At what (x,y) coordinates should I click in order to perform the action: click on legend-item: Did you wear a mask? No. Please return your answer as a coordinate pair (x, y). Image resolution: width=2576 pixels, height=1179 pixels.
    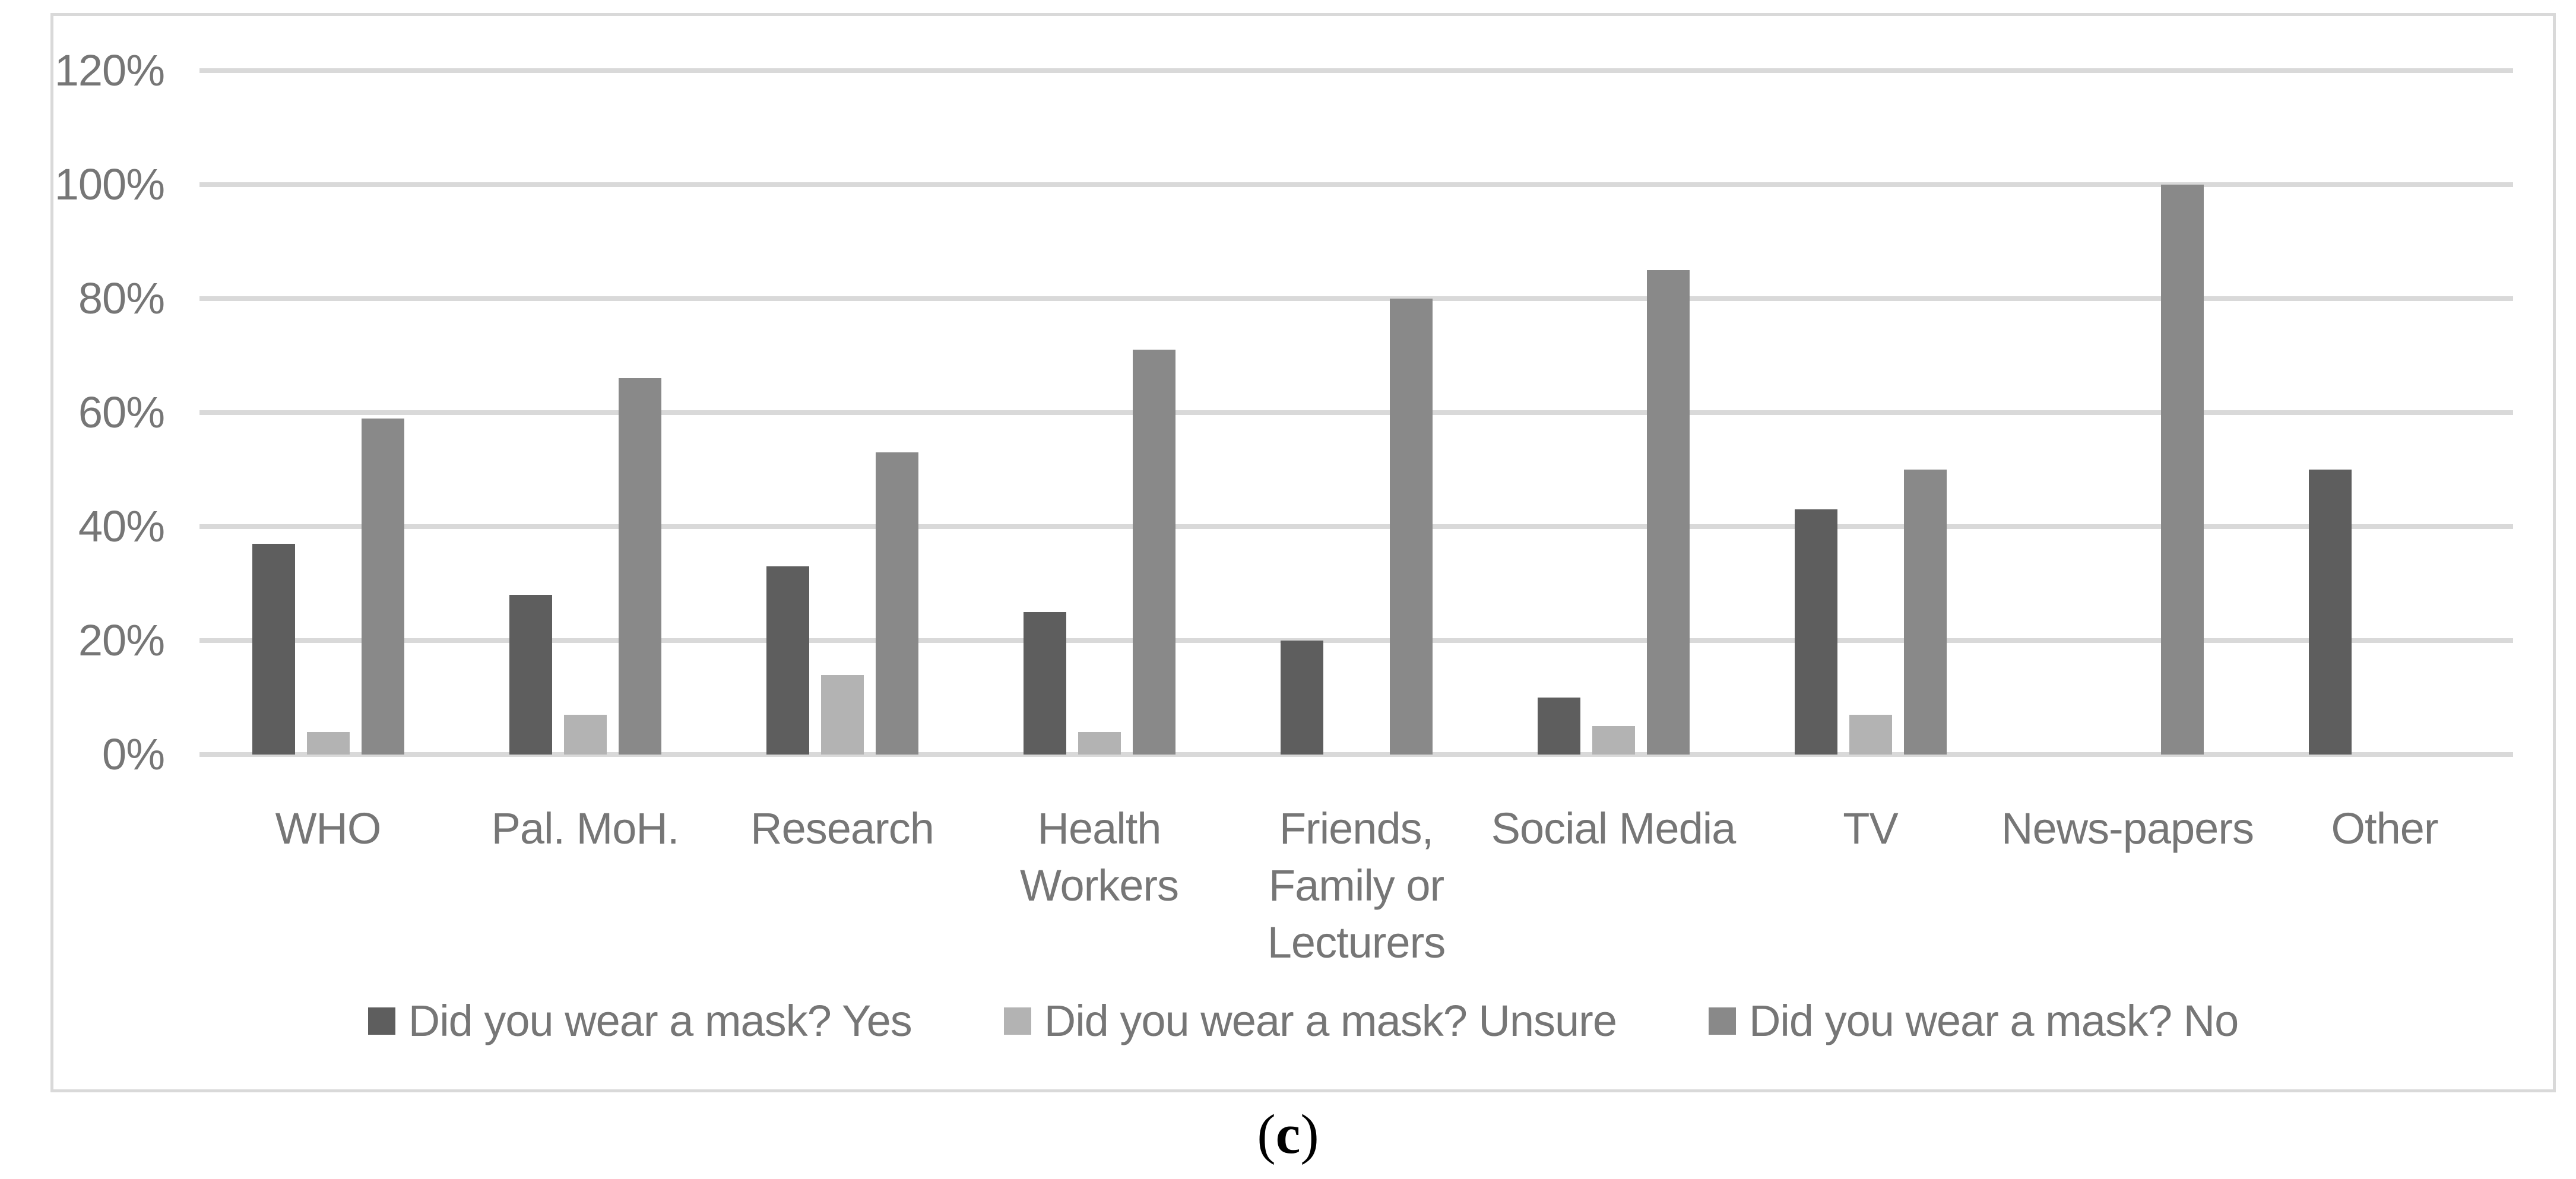
    Looking at the image, I should click on (1974, 1022).